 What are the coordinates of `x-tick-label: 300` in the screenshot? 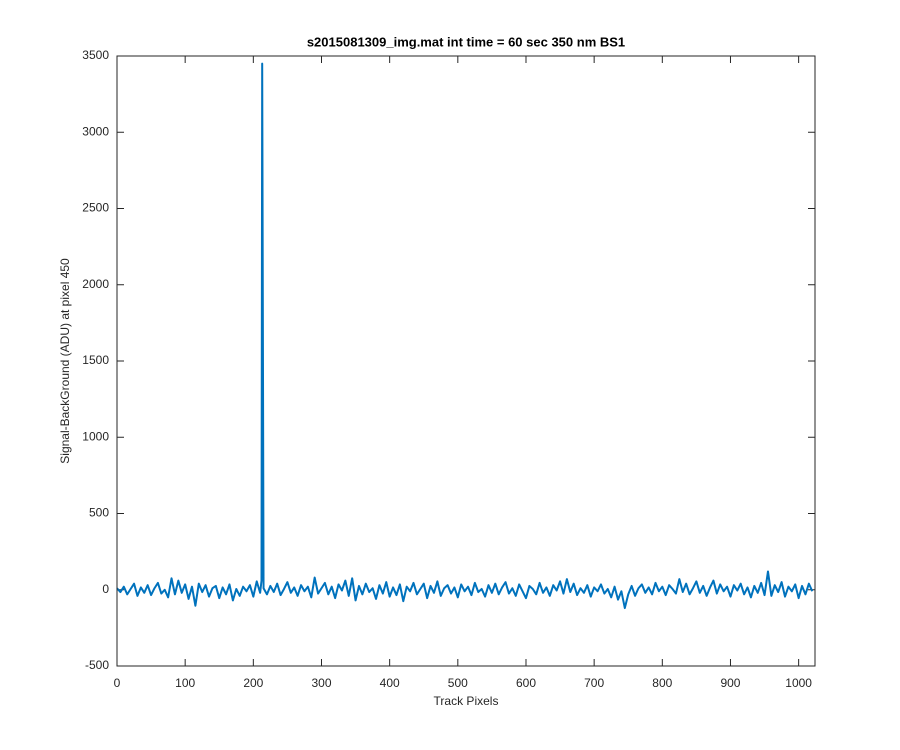 It's located at (321, 683).